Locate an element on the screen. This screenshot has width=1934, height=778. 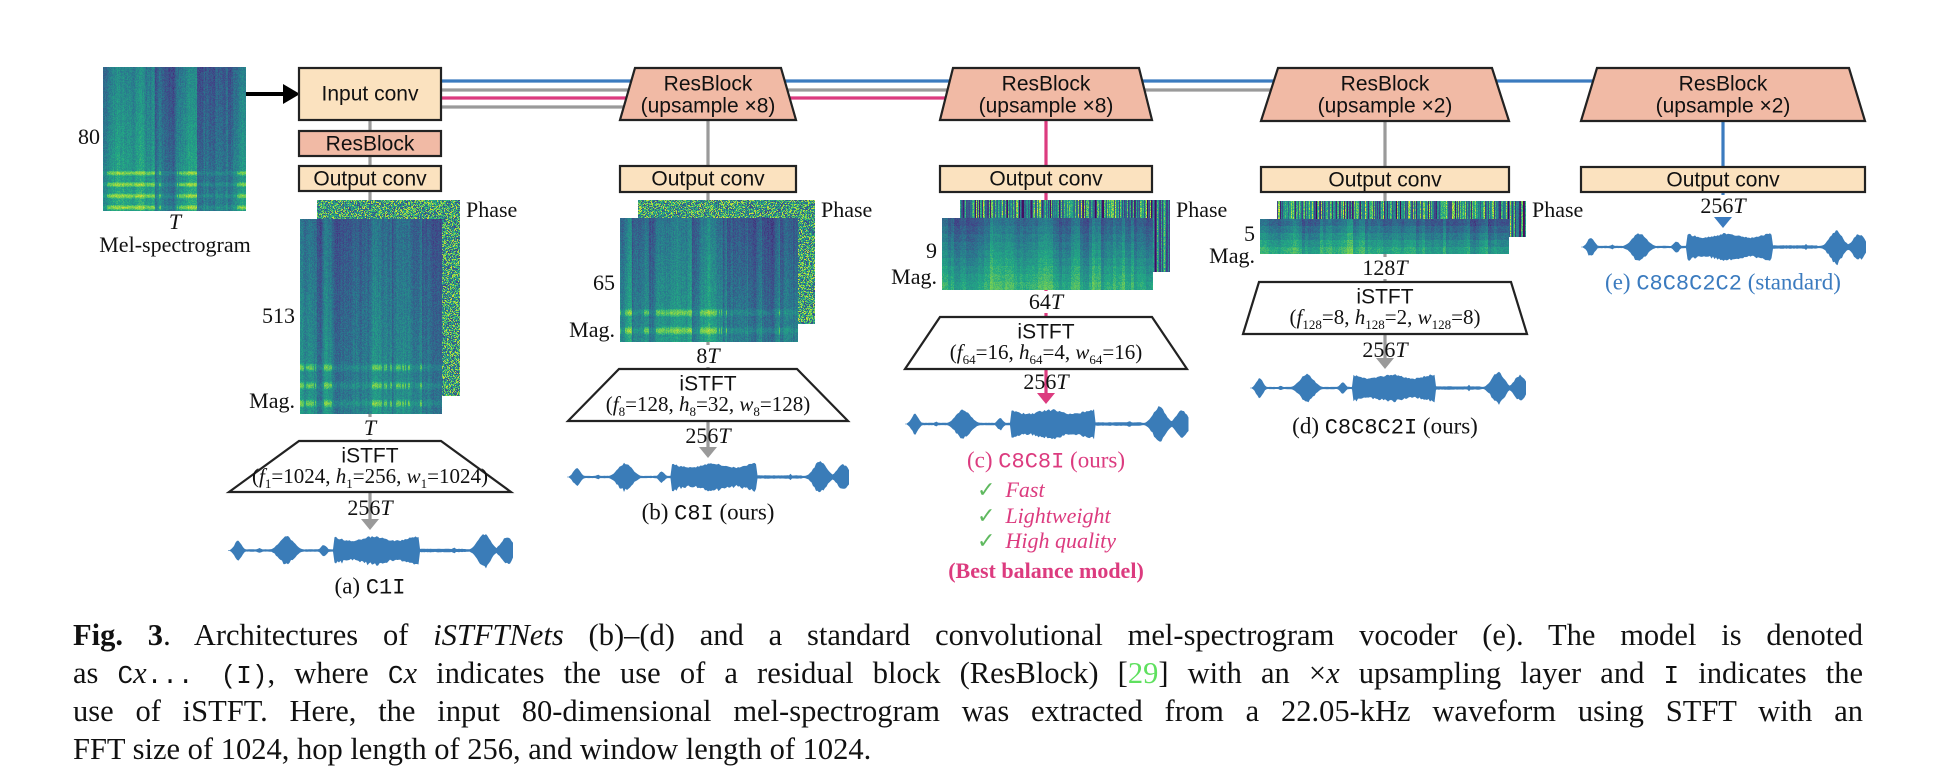
istft-label-b: iSTFT is located at coordinates (708, 384).